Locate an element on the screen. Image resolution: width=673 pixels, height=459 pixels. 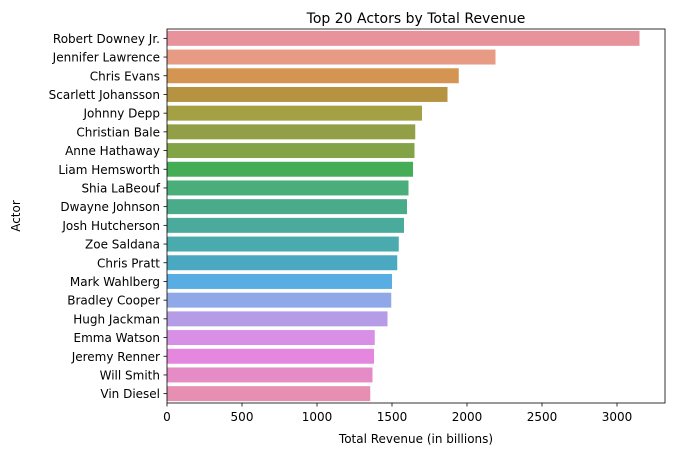
y-tick-label: Vin Diesel is located at coordinates (130, 394).